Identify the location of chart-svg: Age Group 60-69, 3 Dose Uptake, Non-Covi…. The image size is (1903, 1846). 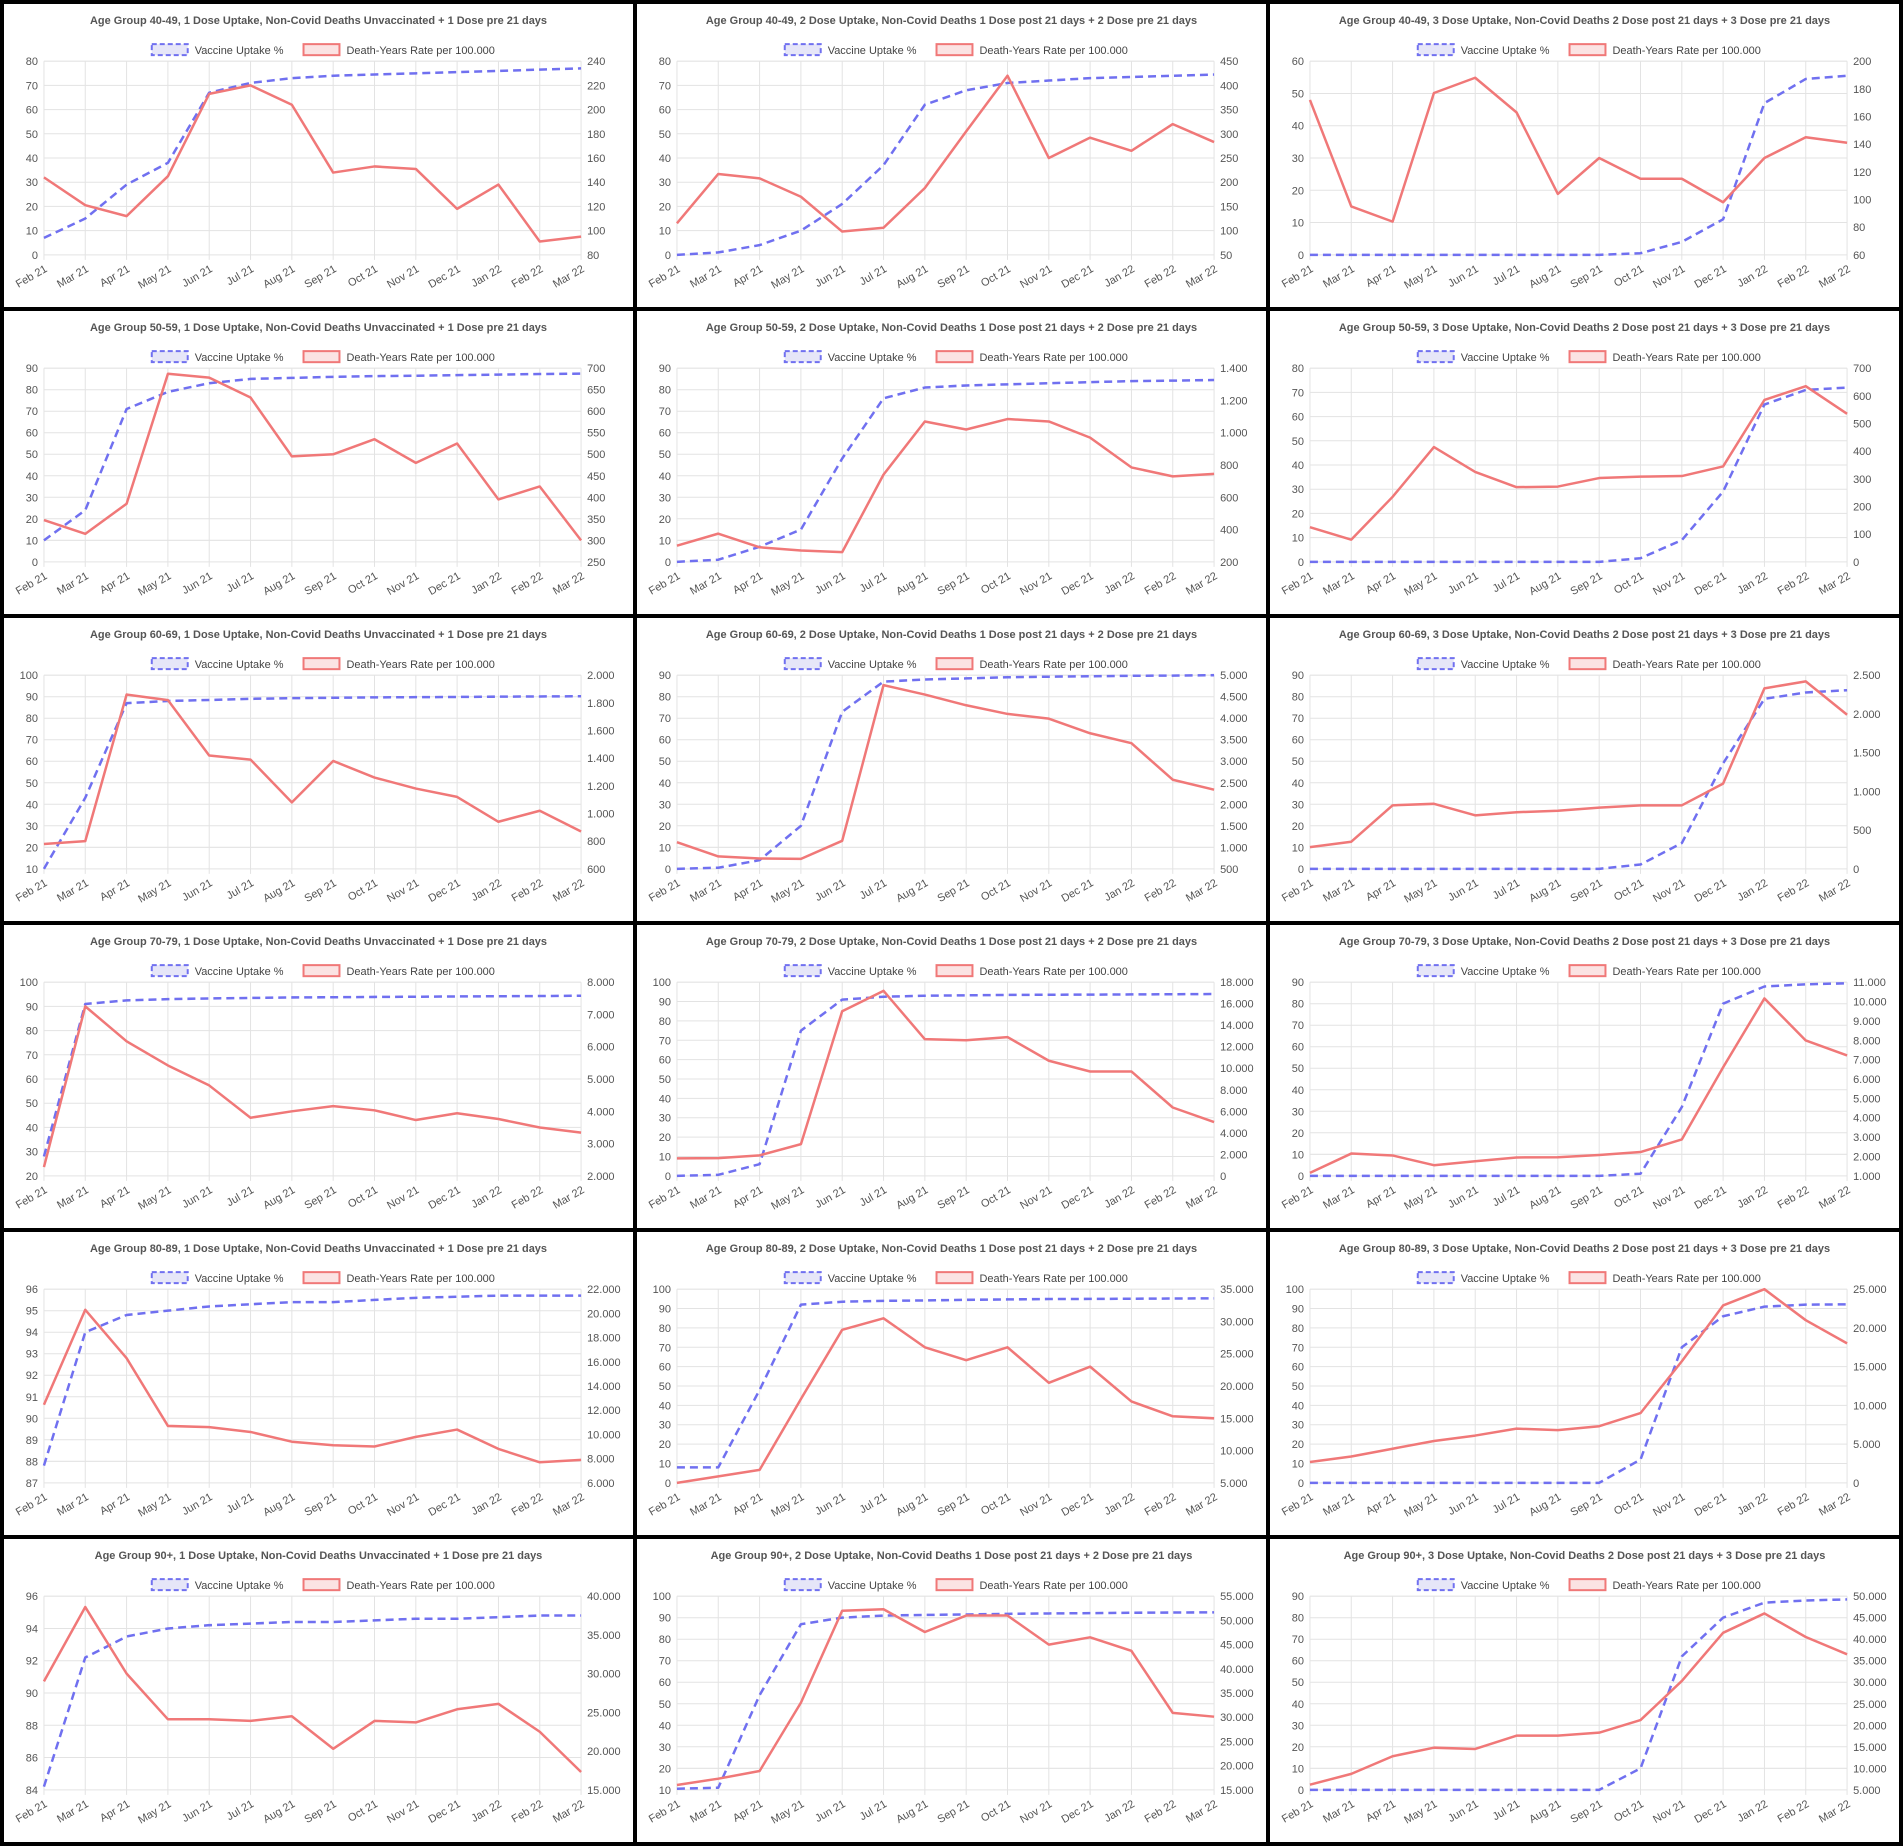
(1580, 767).